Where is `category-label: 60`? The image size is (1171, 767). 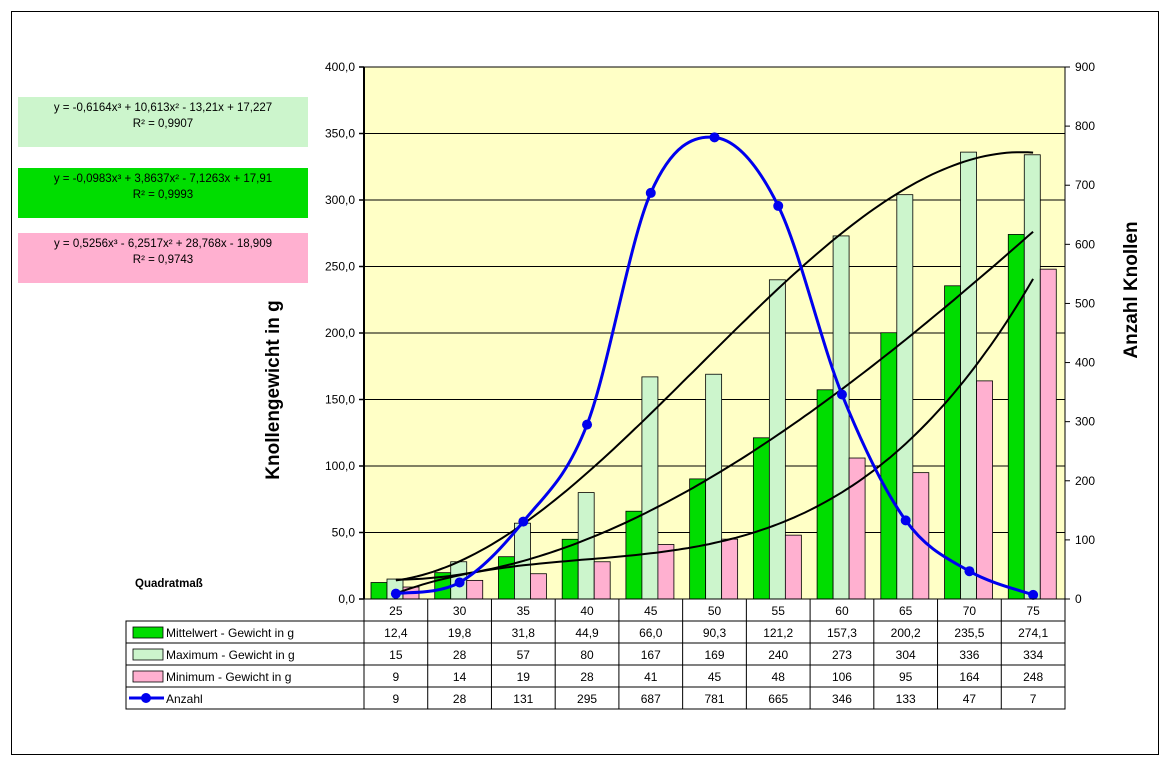
category-label: 60 is located at coordinates (842, 611).